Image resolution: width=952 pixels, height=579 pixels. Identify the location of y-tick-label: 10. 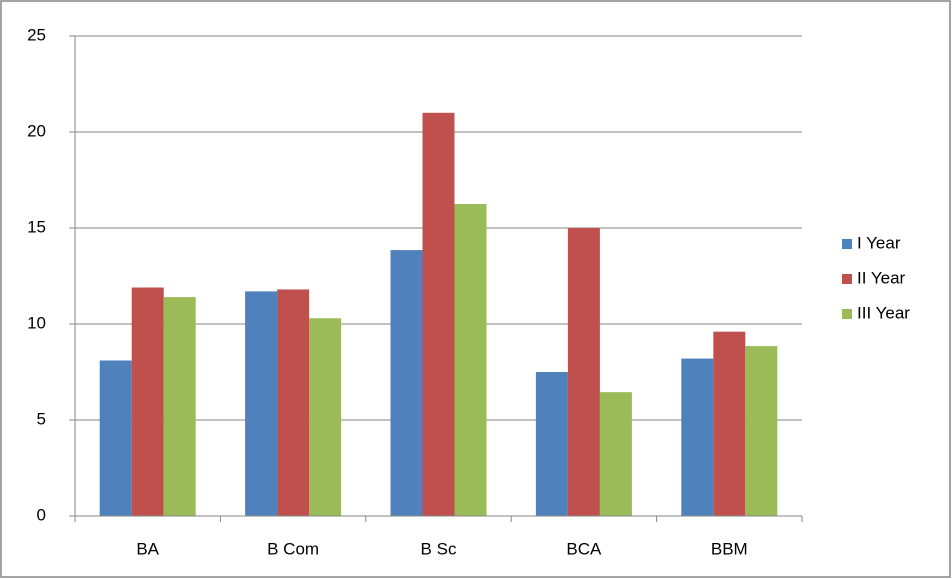
(36, 322).